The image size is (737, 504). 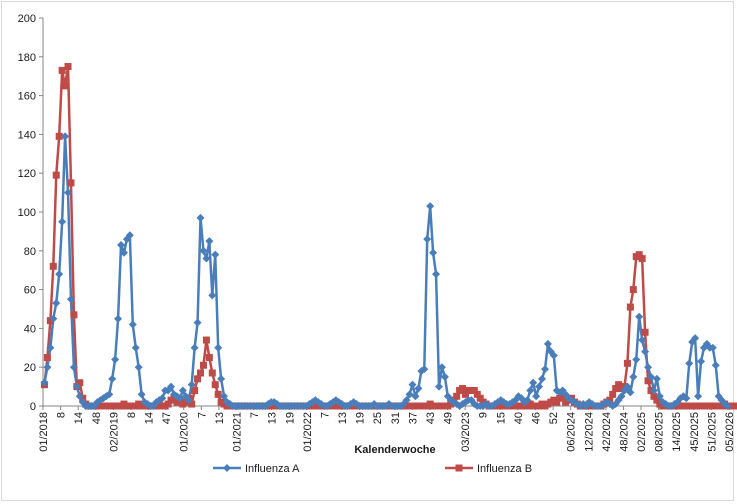 What do you see at coordinates (695, 432) in the screenshot?
I see `x-tick-label: 45/2025` at bounding box center [695, 432].